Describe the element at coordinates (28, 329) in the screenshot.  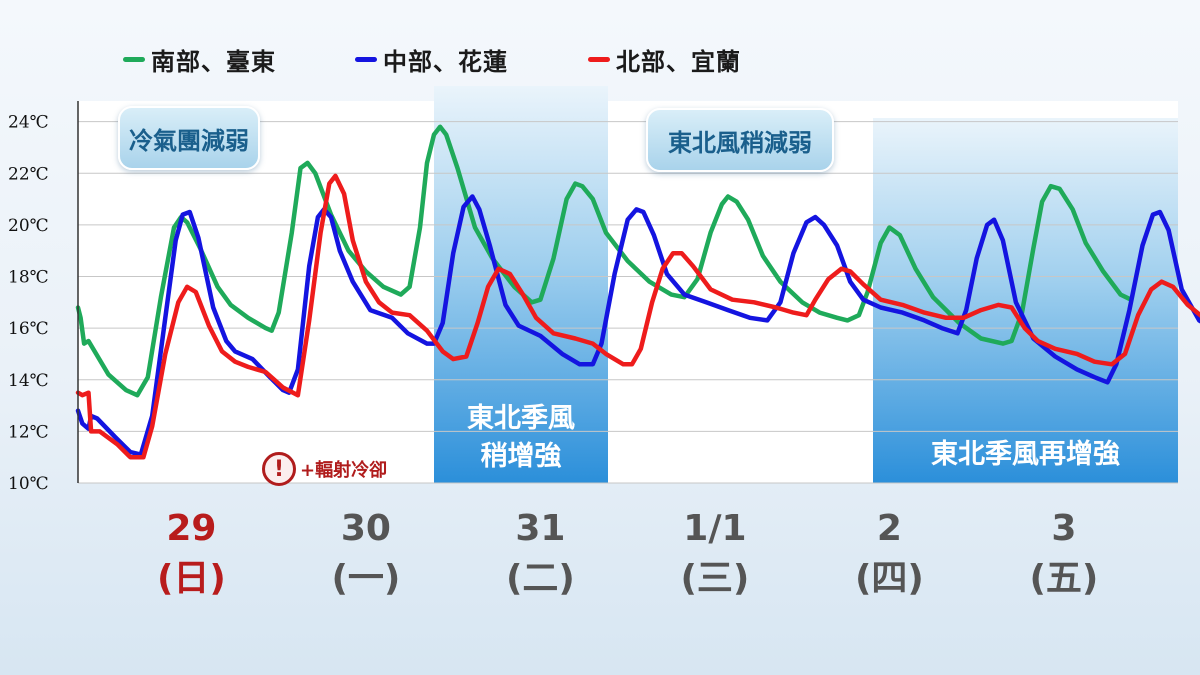
I see `y-tick-label-3: 16℃` at that location.